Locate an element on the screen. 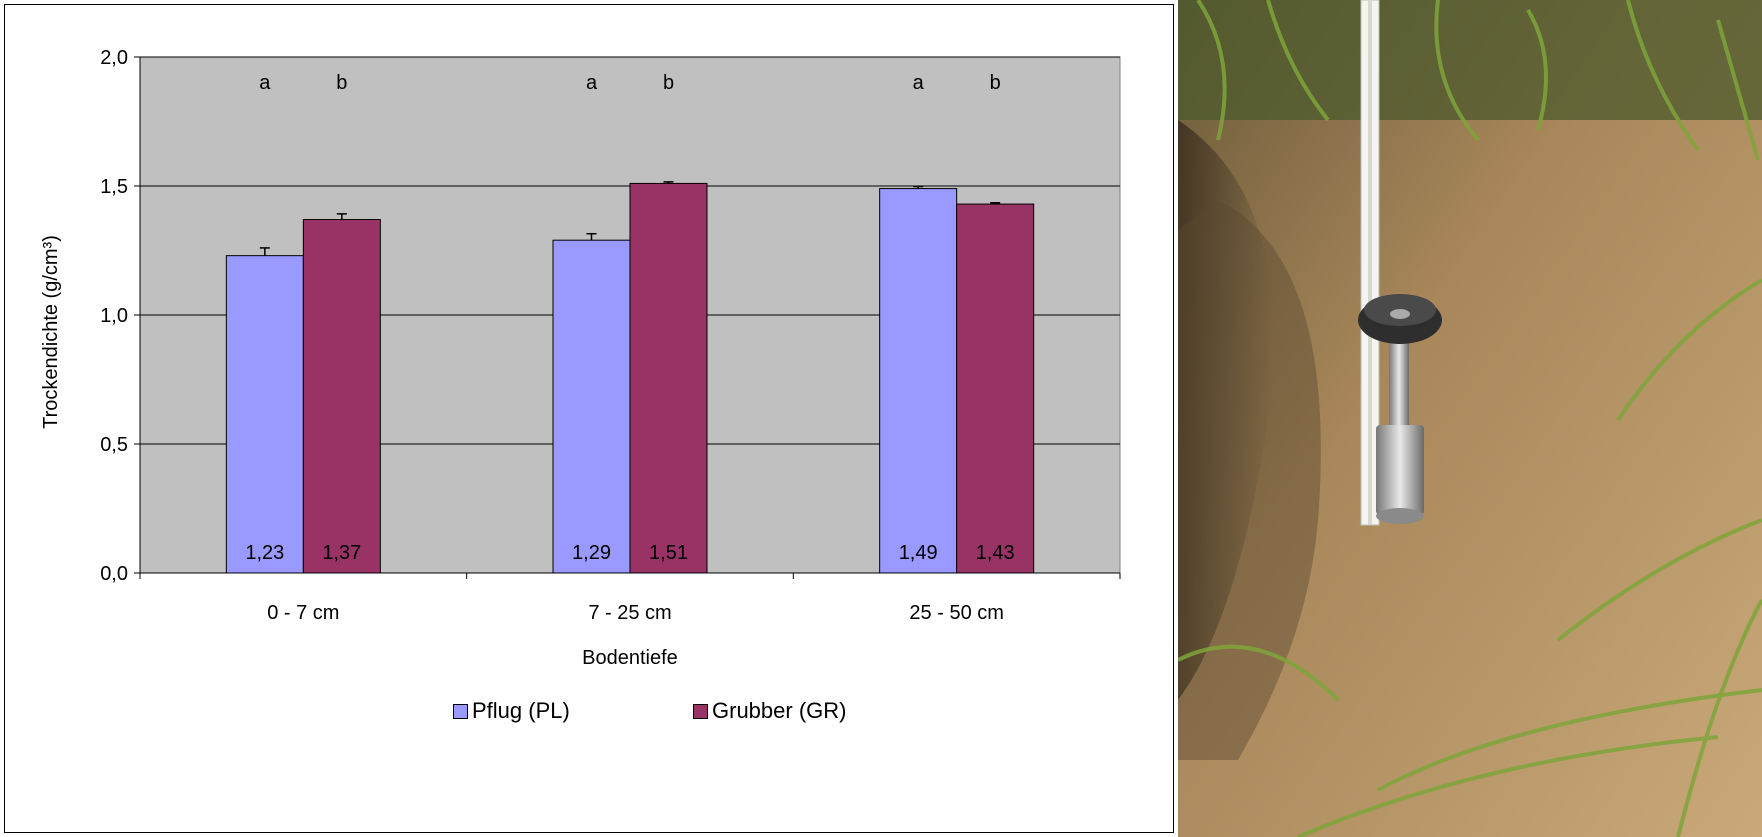  x-tick-label: 0 - 7 cm is located at coordinates (303, 613).